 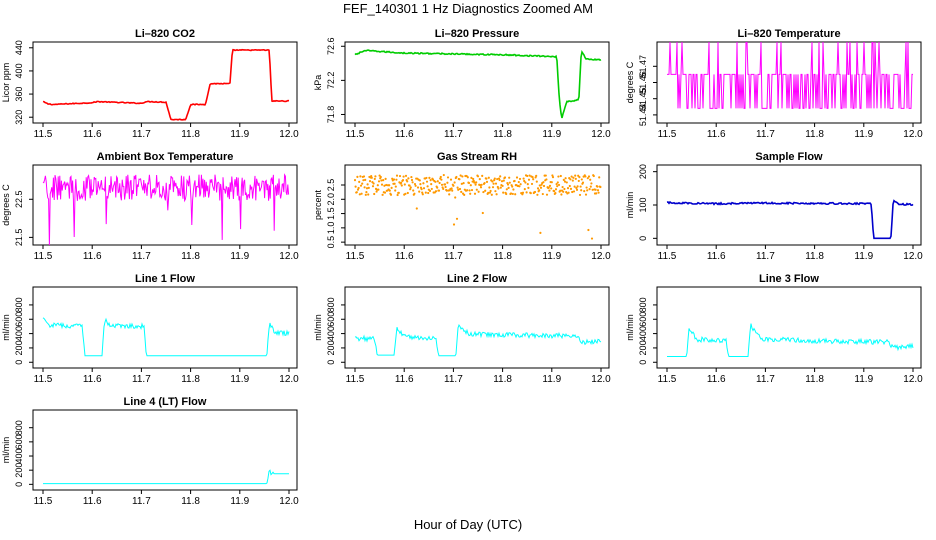 What do you see at coordinates (788, 34) in the screenshot?
I see `panel-title: Li–820 Temperature` at bounding box center [788, 34].